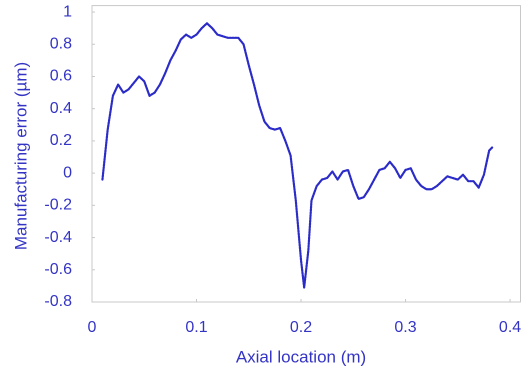 Image resolution: width=526 pixels, height=381 pixels. What do you see at coordinates (61, 43) in the screenshot?
I see `y-tick-label: 0.8` at bounding box center [61, 43].